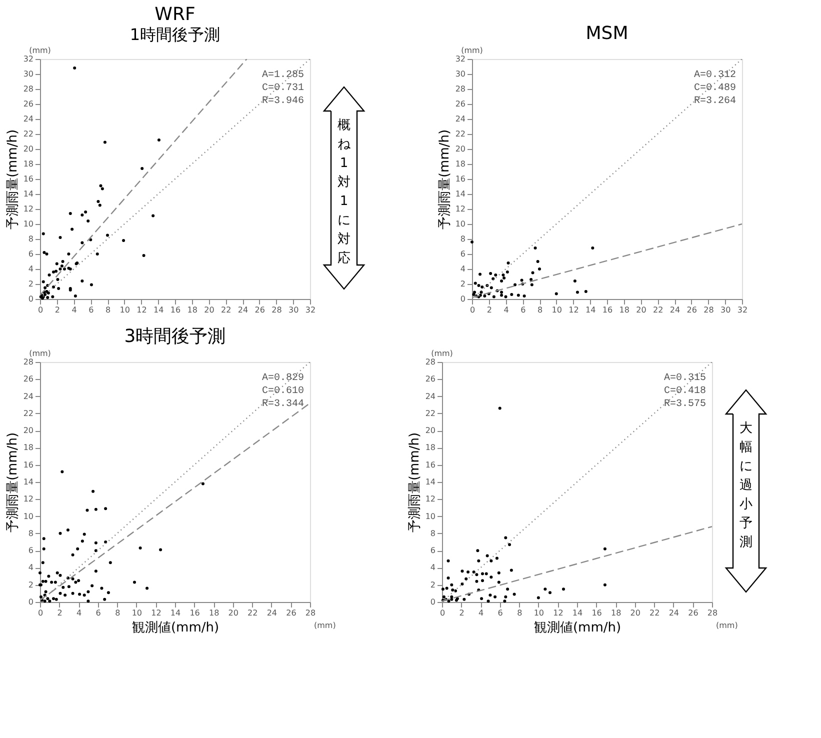 This screenshot has width=821, height=738. Describe the element at coordinates (715, 75) in the screenshot. I see `annotation: A=0.312` at that location.